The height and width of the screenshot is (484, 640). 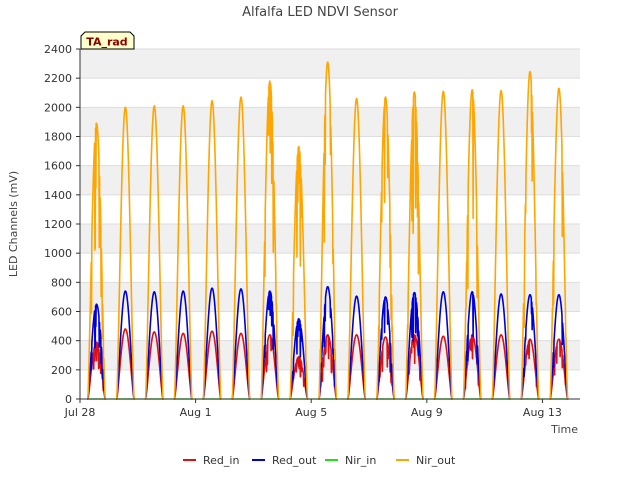 What do you see at coordinates (61, 341) in the screenshot?
I see `y-tick-label: 400` at bounding box center [61, 341].